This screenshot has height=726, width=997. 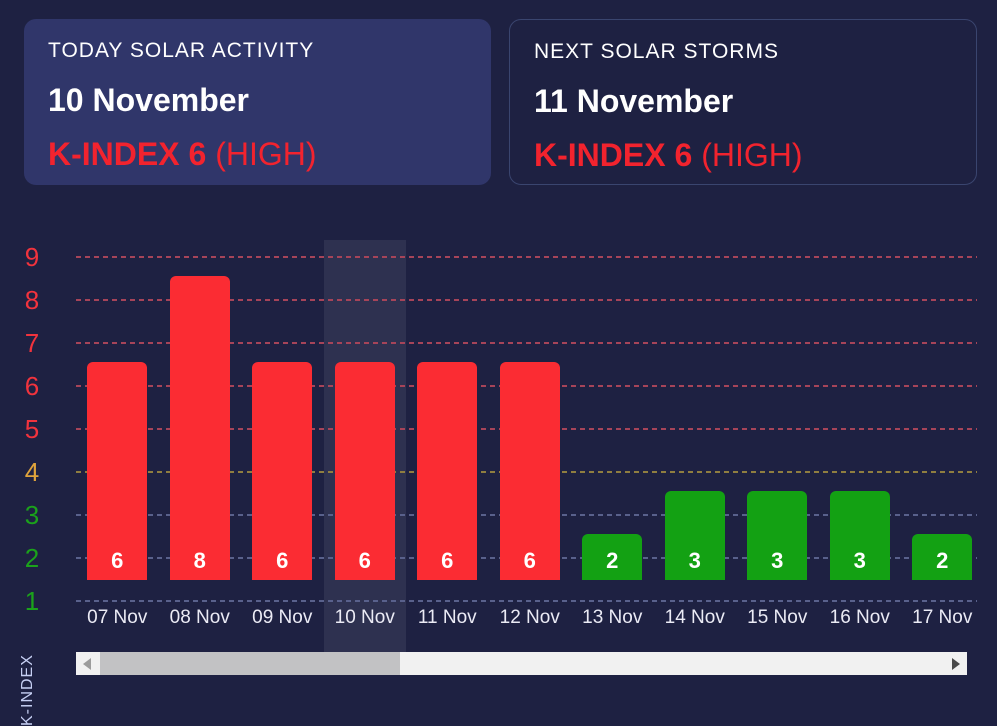 I want to click on scrollbar-thumb, so click(x=250, y=663).